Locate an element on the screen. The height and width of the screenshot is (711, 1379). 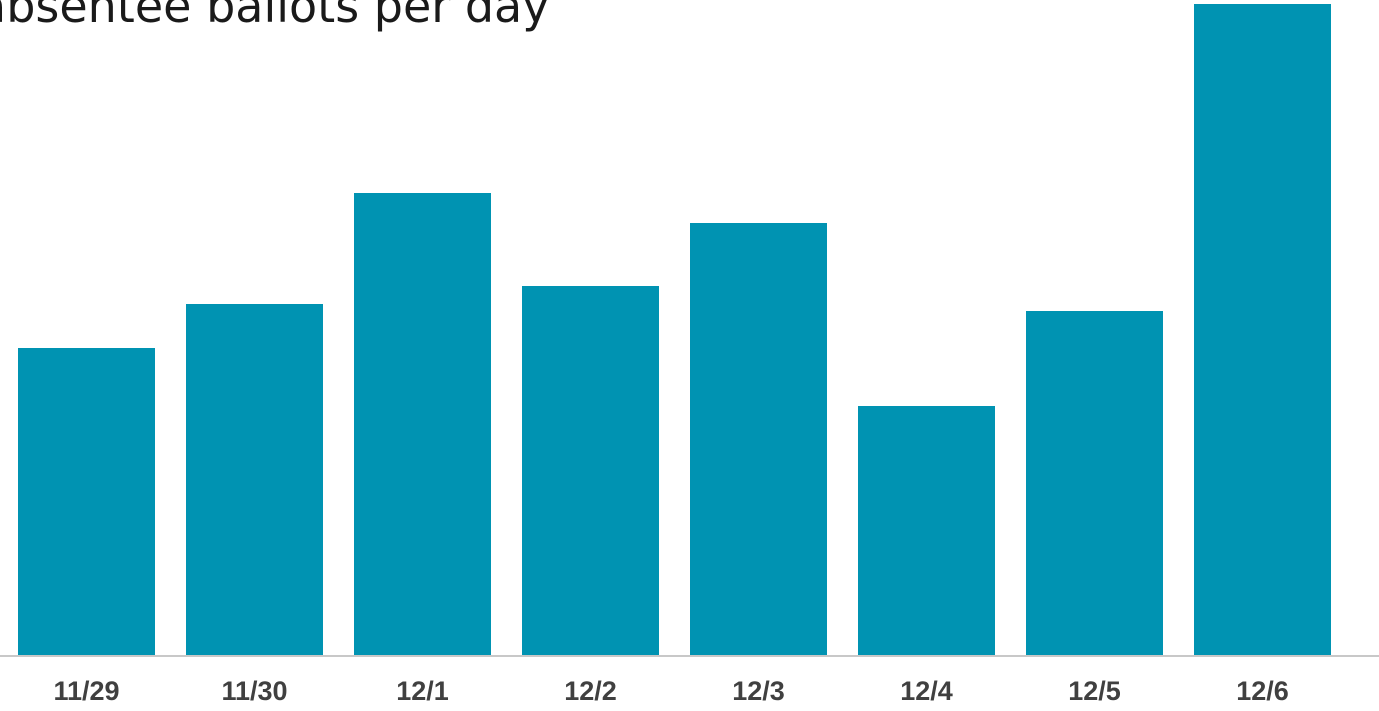
x-tick-label-12-1: 12/1 is located at coordinates (422, 691).